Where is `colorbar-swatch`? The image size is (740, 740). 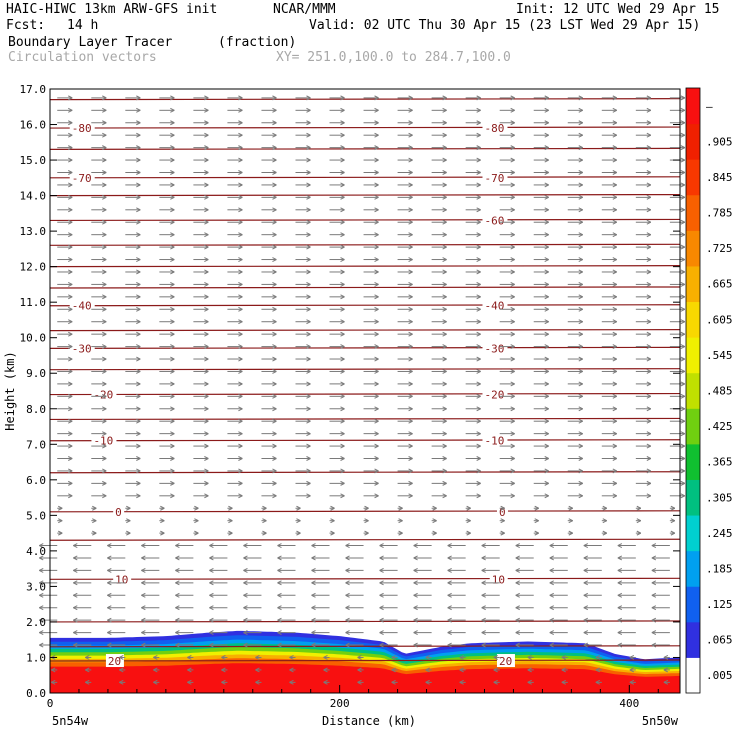 colorbar-swatch is located at coordinates (693, 604).